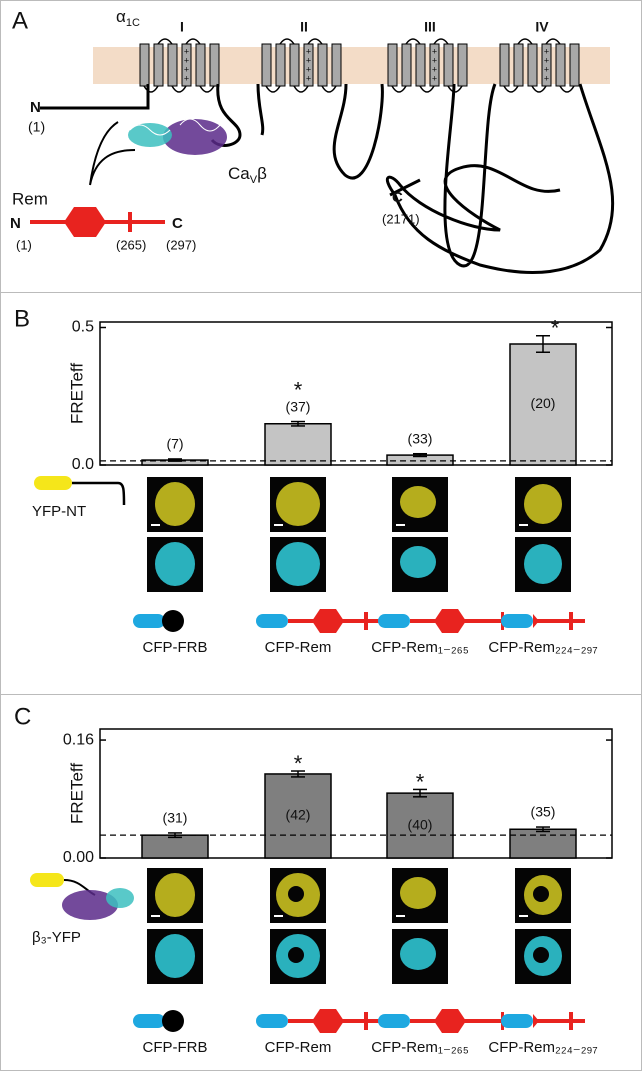 This screenshot has width=642, height=1076. I want to click on rem-pos: (265), so click(131, 244).